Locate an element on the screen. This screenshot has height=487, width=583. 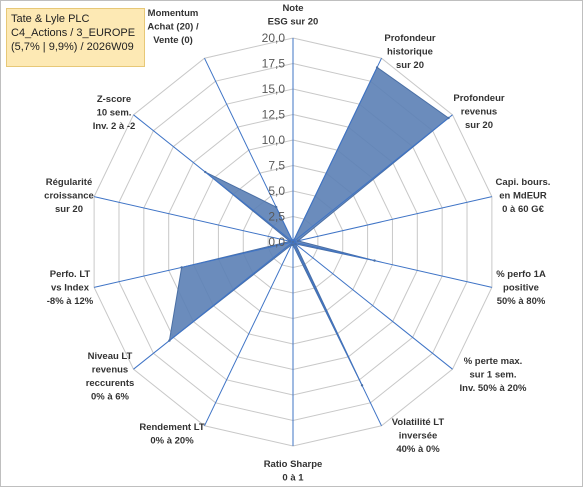
chart-title-period: (5,7% | 9,9%) / 2026W09 is located at coordinates (72, 47).